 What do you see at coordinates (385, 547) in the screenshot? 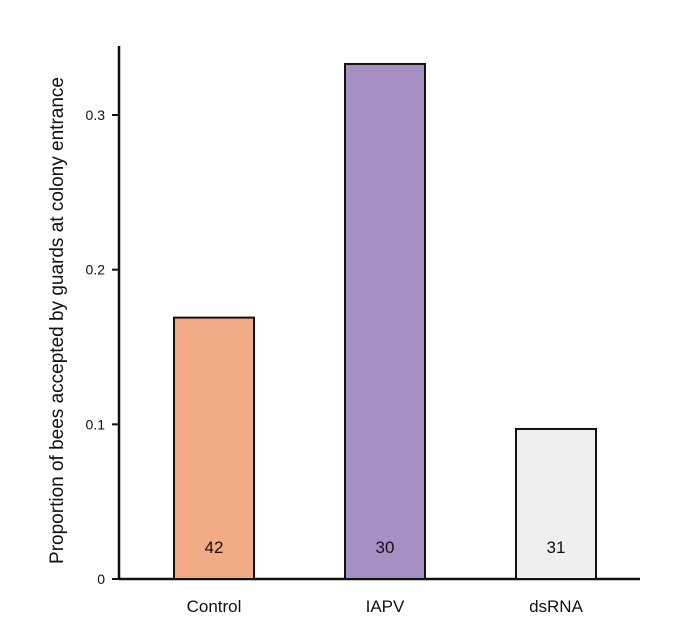
I see `bar-count-label: 30` at bounding box center [385, 547].